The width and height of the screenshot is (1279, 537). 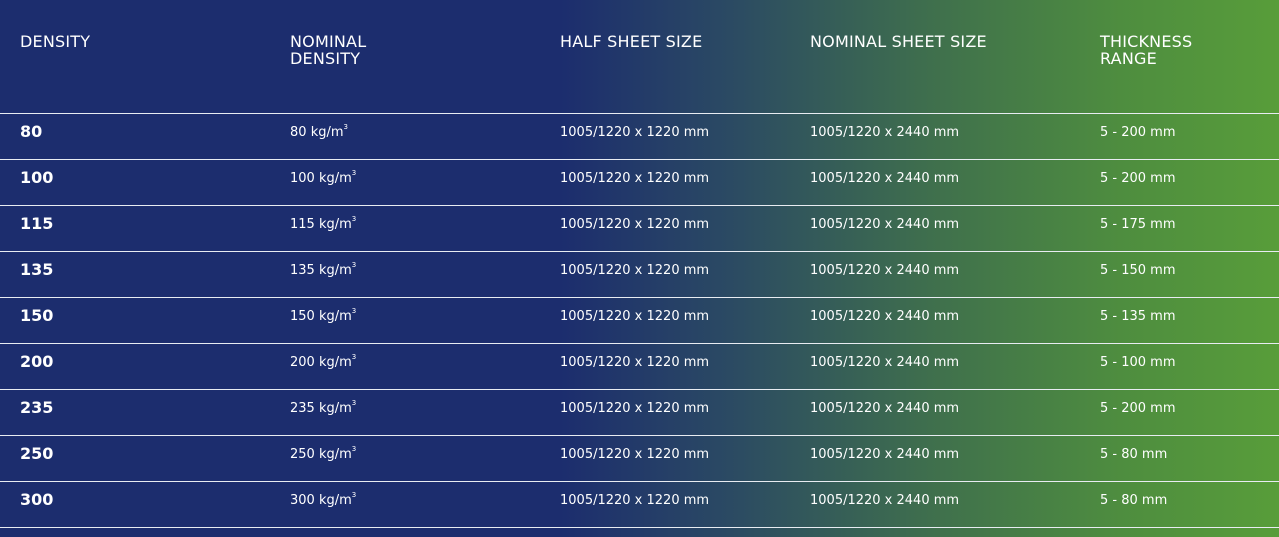 I want to click on cell-density: 100, so click(x=145, y=182).